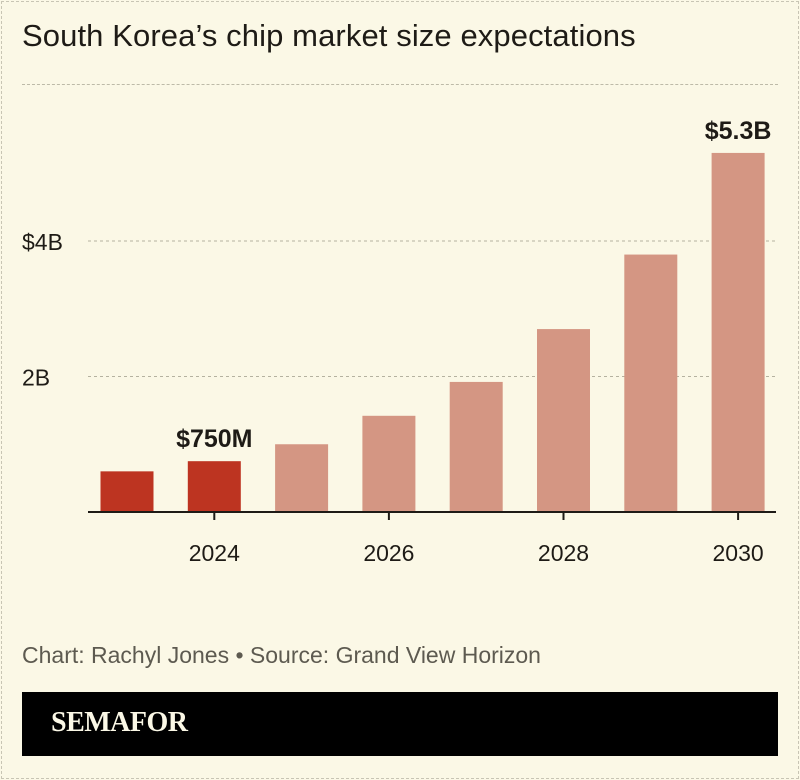 This screenshot has width=800, height=780. Describe the element at coordinates (214, 486) in the screenshot. I see `bar-2024` at that location.